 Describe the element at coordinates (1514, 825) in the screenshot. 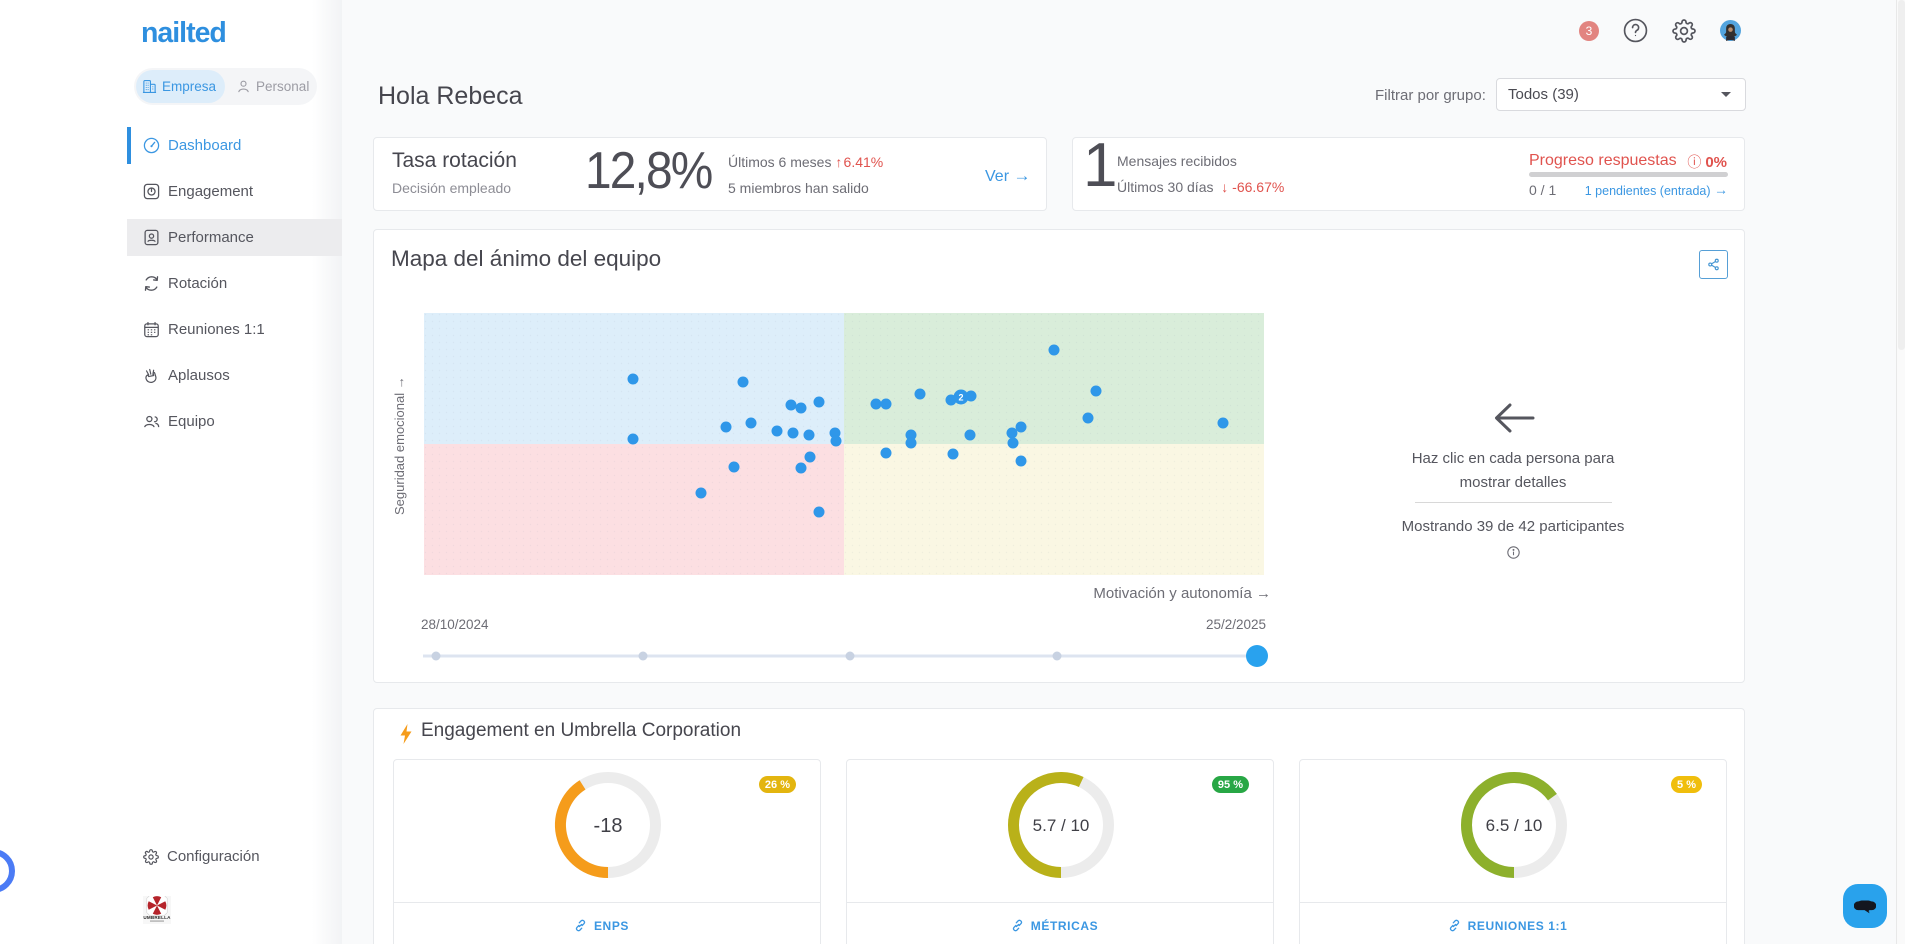

I see `svg-text: 6.5 / 10` at that location.